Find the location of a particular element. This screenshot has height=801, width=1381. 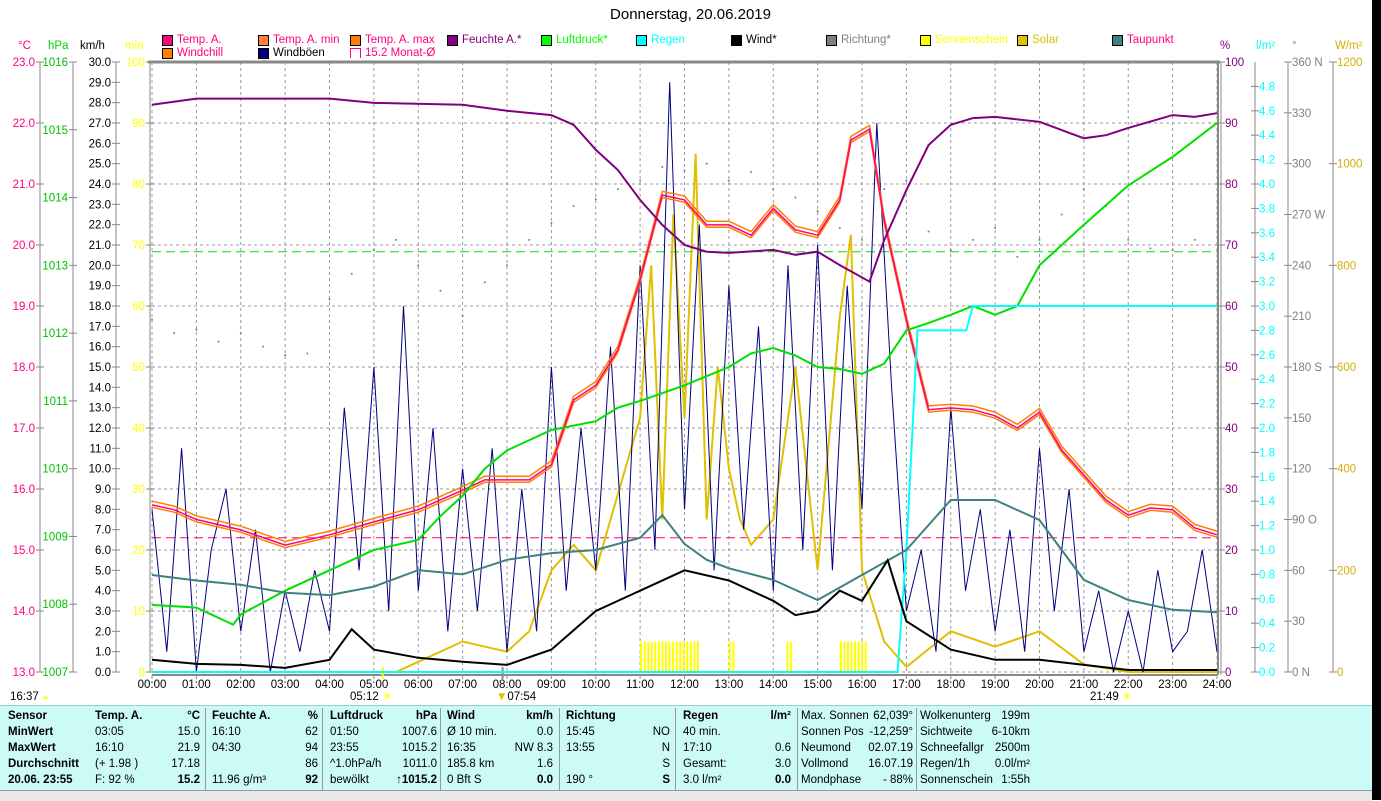

x-tick-label: 19:00 is located at coordinates (995, 685).